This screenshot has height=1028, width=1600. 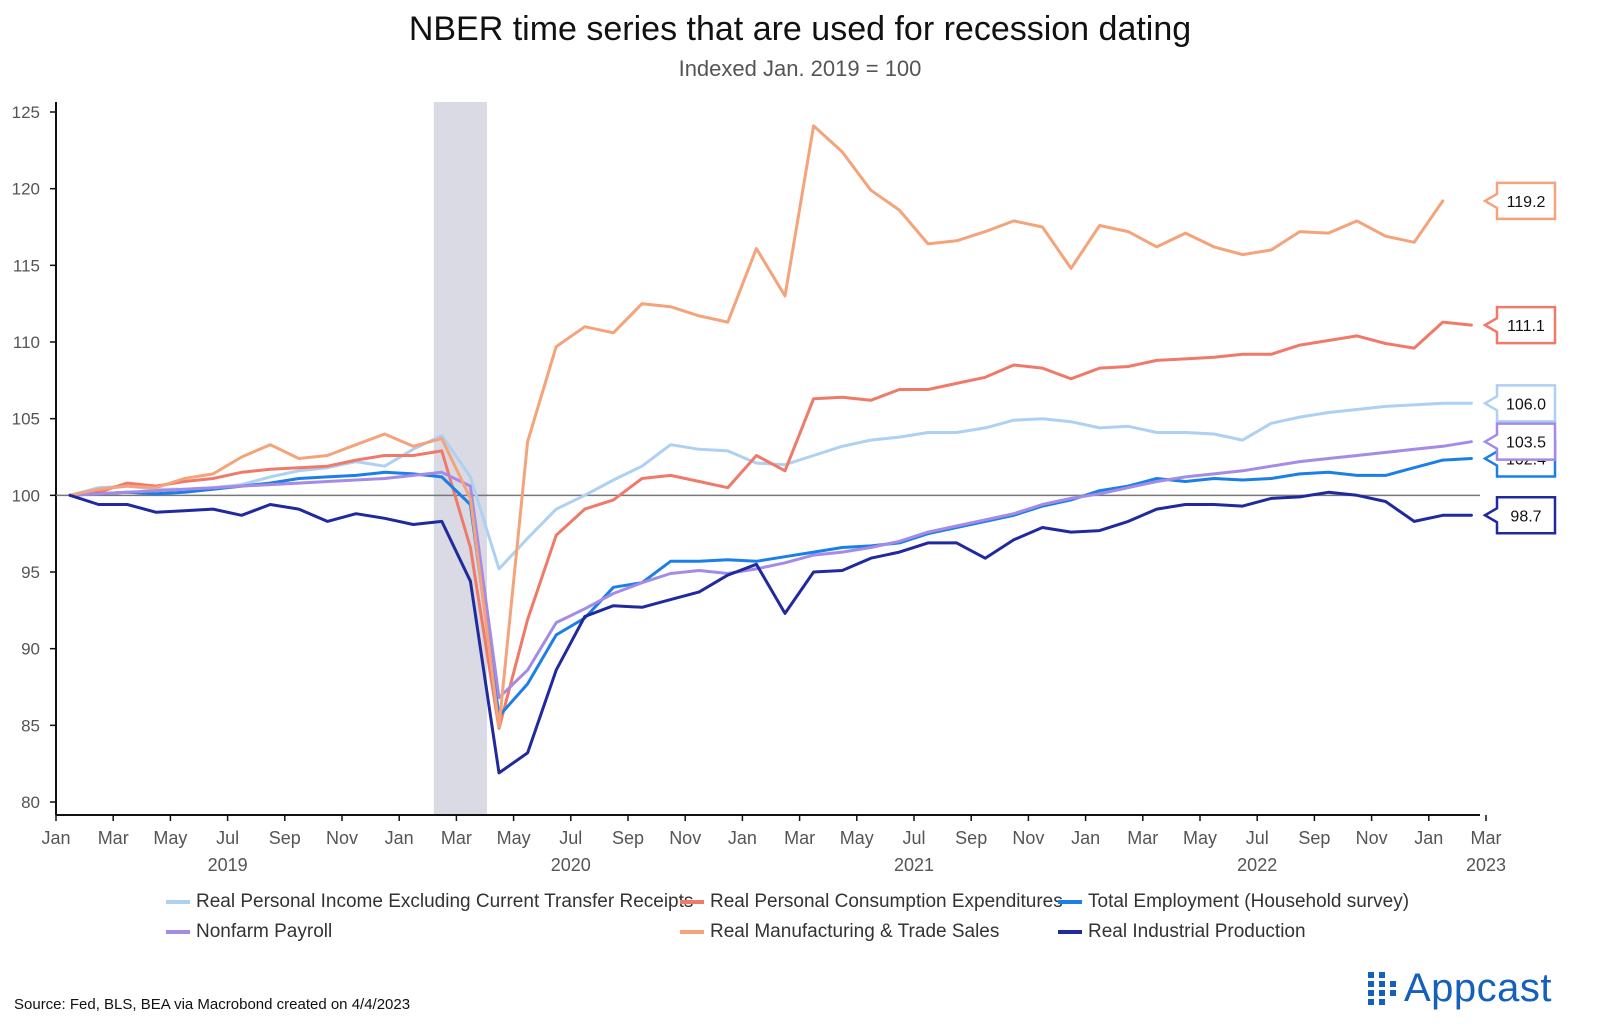 I want to click on legend-item-employment: Total Employment (Household survey), so click(x=1233, y=902).